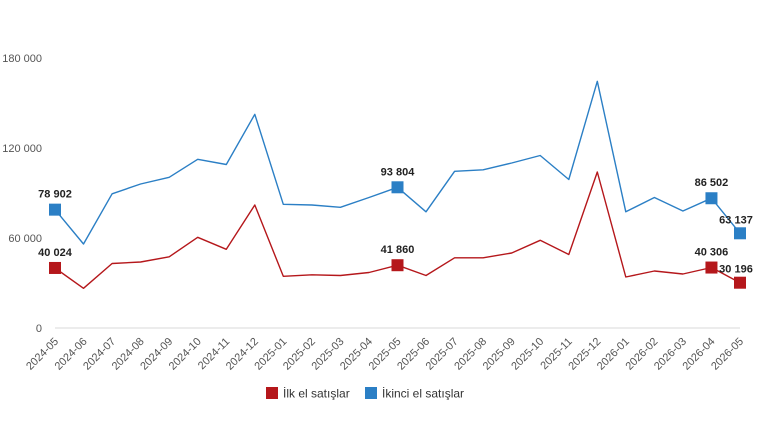 Image resolution: width=760 pixels, height=430 pixels. Describe the element at coordinates (22, 194) in the screenshot. I see `y-axis: 0 60 000 120 000 180 000` at that location.